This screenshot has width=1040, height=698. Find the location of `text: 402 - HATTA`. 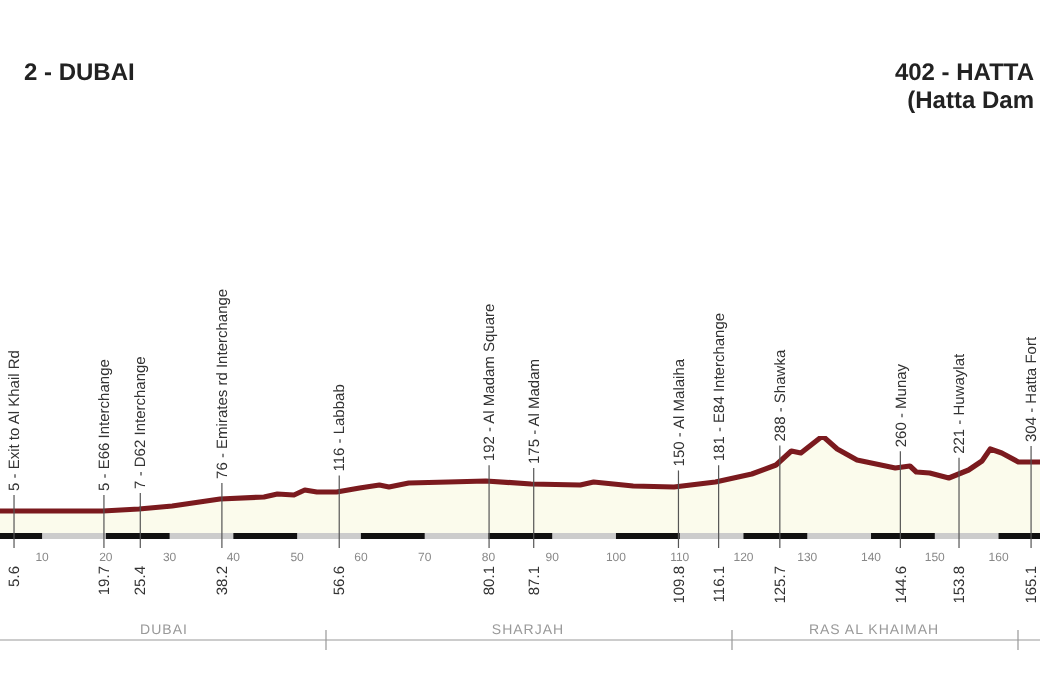

text: 402 - HATTA is located at coordinates (964, 72).